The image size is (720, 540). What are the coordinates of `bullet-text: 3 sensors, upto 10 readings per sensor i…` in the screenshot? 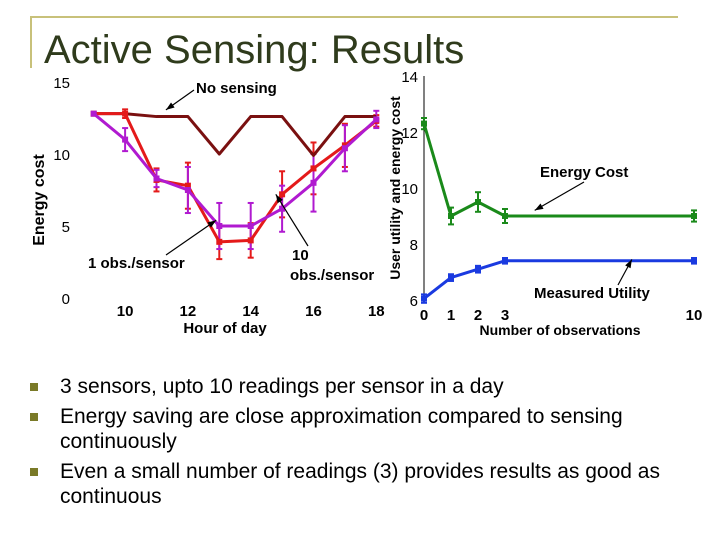 It's located at (282, 386).